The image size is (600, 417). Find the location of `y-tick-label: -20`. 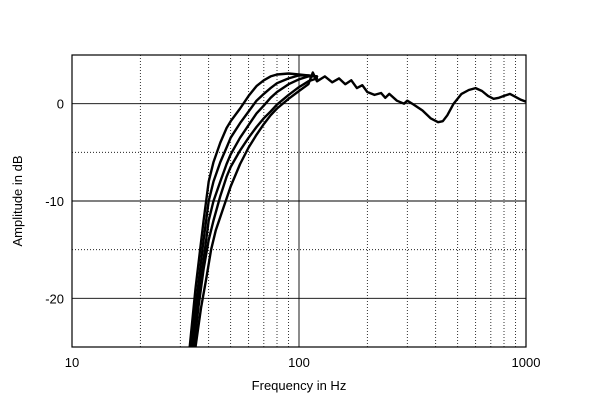

y-tick-label: -20 is located at coordinates (54, 298).